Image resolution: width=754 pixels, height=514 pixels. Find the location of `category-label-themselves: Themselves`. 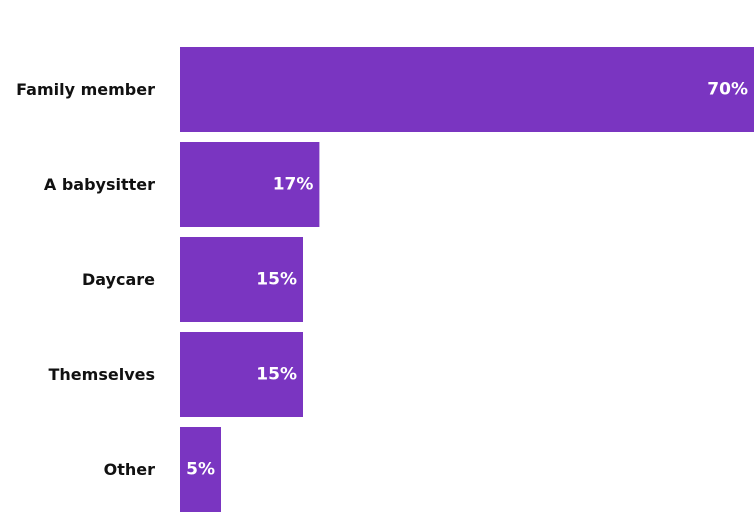

category-label-themselves: Themselves is located at coordinates (102, 374).